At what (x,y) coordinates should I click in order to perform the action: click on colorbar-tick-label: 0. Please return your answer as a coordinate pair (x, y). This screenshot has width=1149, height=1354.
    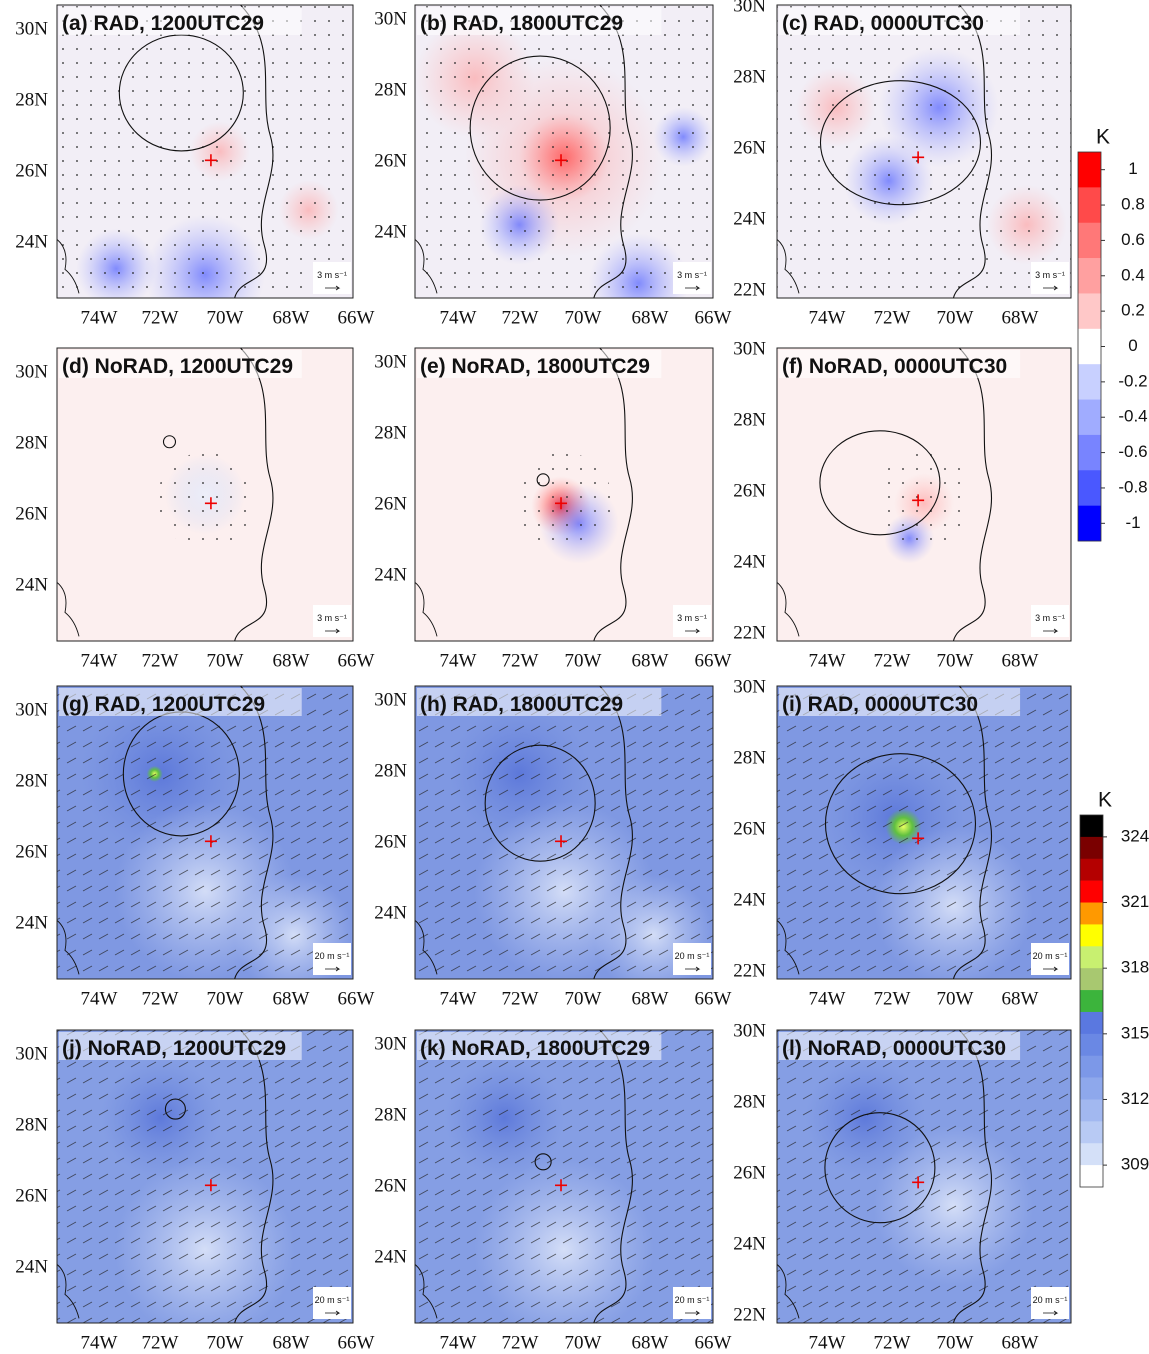
    Looking at the image, I should click on (1132, 345).